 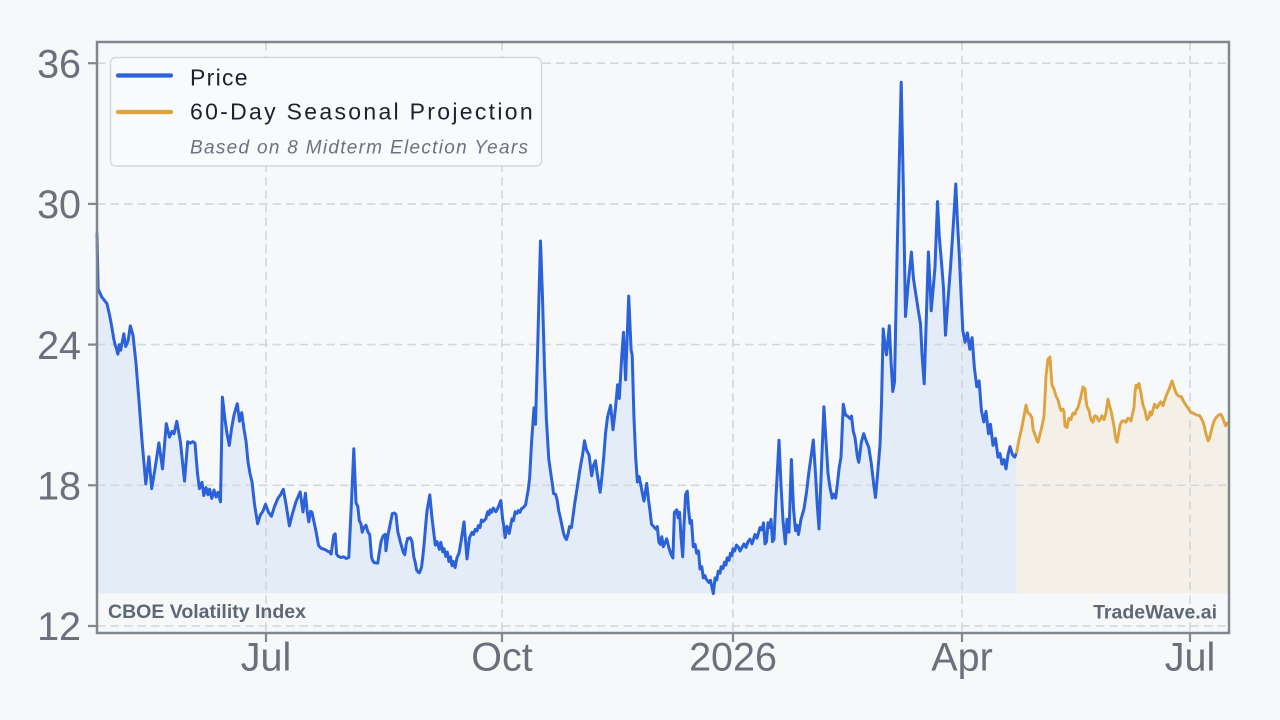 I want to click on svg-text: Price, so click(x=219, y=78).